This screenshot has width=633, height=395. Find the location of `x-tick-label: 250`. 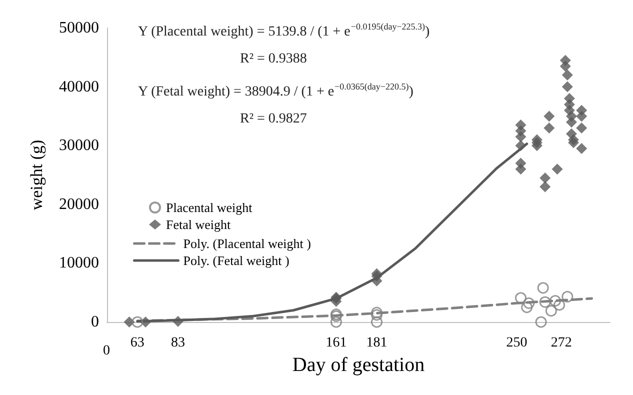

x-tick-label: 250 is located at coordinates (517, 343).